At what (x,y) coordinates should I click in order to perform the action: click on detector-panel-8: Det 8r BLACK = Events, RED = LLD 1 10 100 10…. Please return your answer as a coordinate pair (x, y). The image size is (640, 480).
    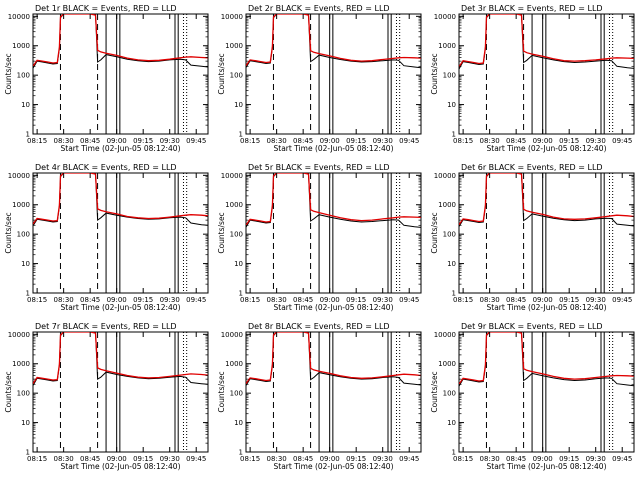
    Looking at the image, I should click on (319, 396).